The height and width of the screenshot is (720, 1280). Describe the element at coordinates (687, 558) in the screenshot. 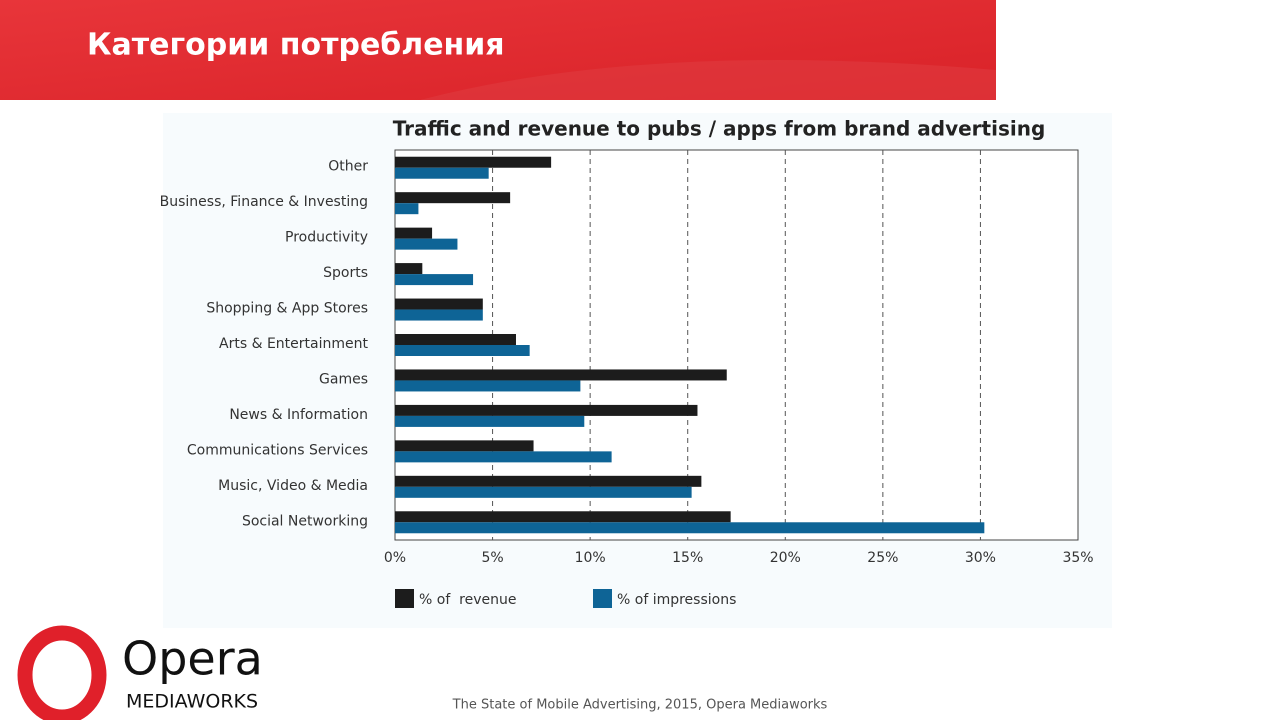

I see `x-tick-label: 15%` at that location.